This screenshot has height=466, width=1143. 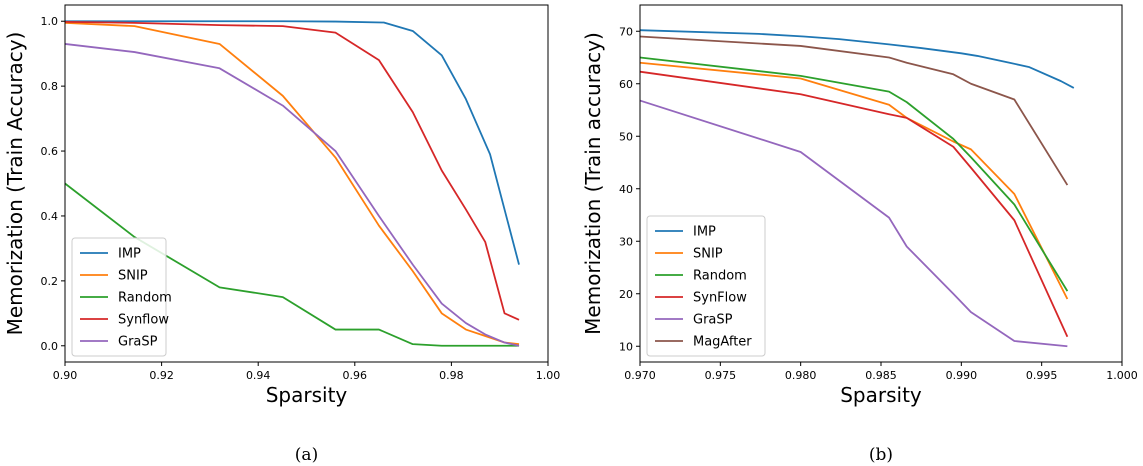 What do you see at coordinates (50, 151) in the screenshot?
I see `chart-a-y-tick-label: 0.6` at bounding box center [50, 151].